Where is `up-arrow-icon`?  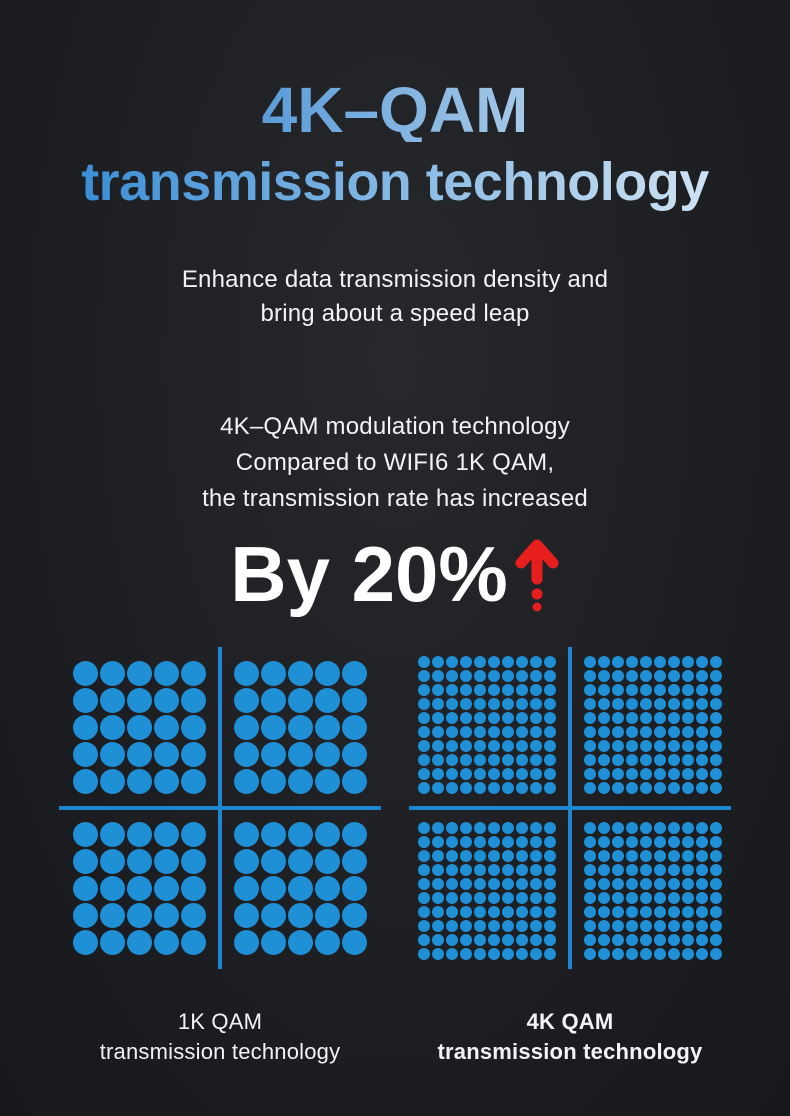 up-arrow-icon is located at coordinates (537, 575).